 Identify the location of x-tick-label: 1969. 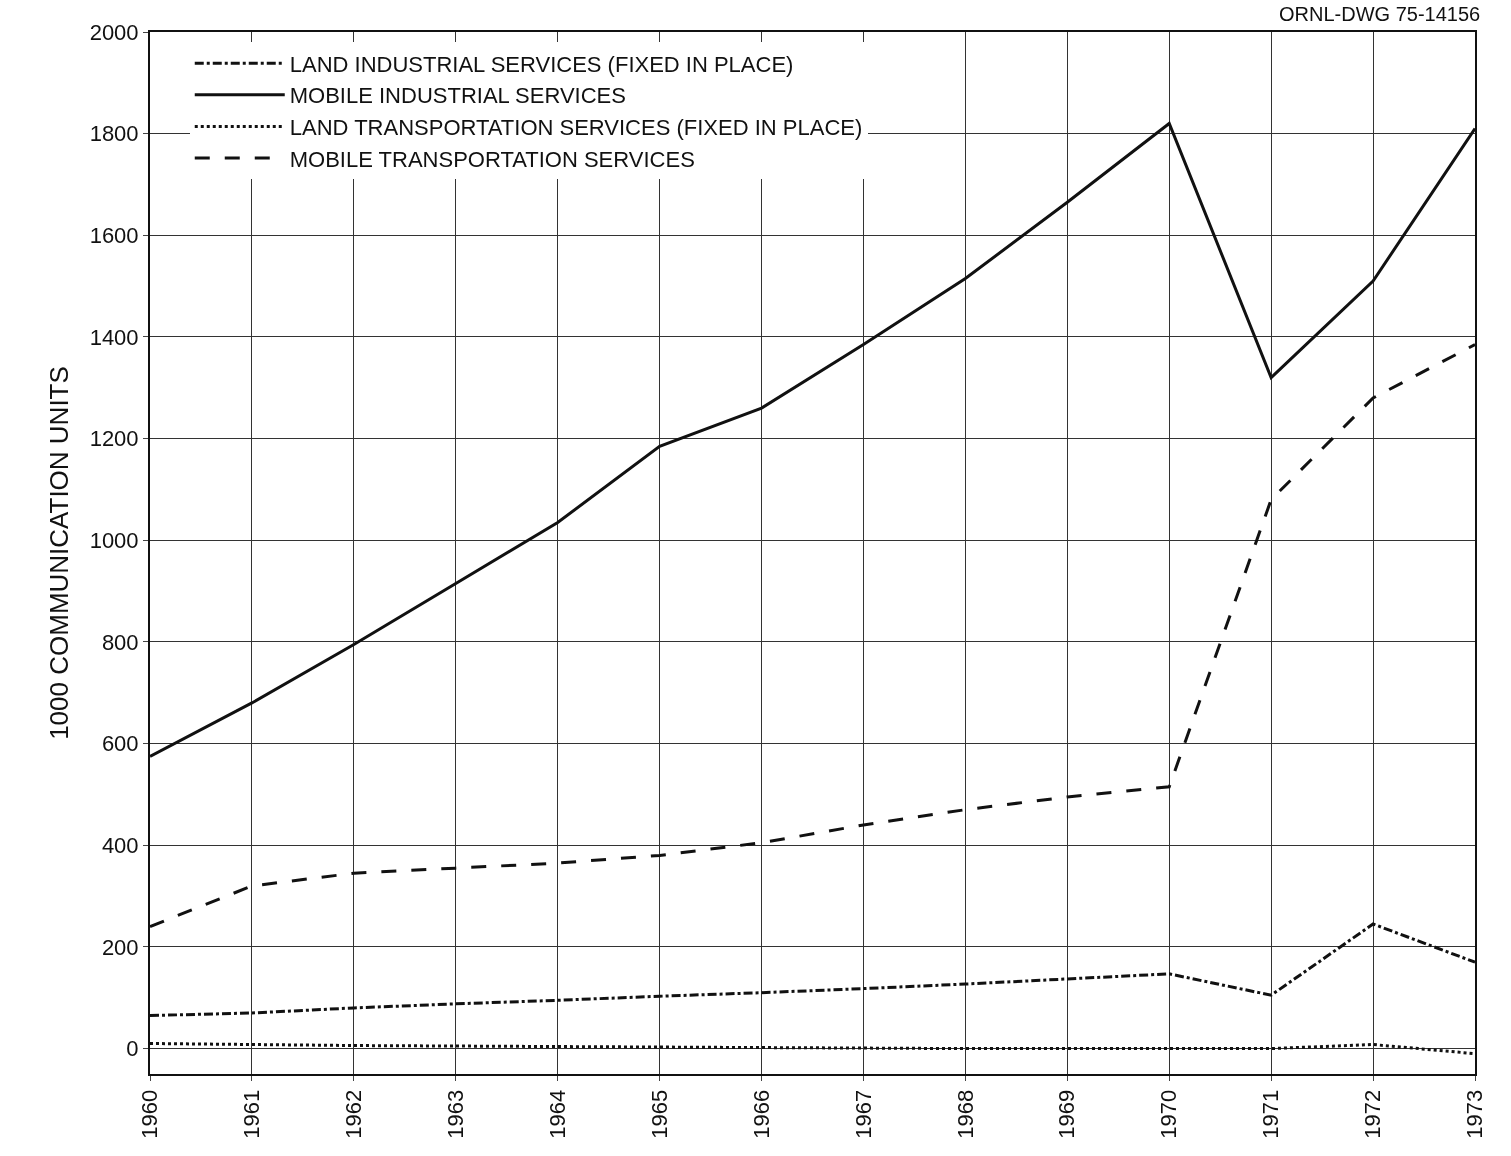
(1067, 1114).